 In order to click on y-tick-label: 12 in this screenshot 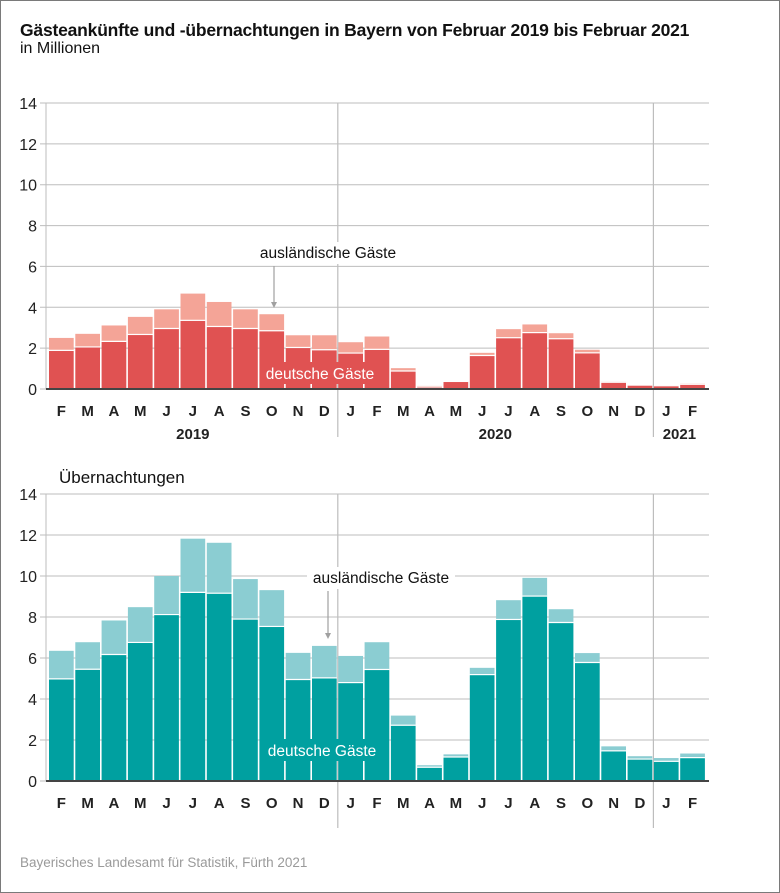, I will do `click(28, 536)`.